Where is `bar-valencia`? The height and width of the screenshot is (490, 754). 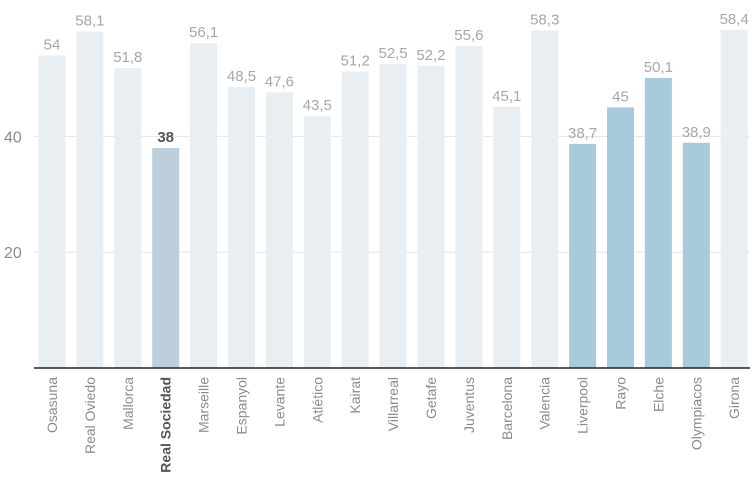 bar-valencia is located at coordinates (545, 199).